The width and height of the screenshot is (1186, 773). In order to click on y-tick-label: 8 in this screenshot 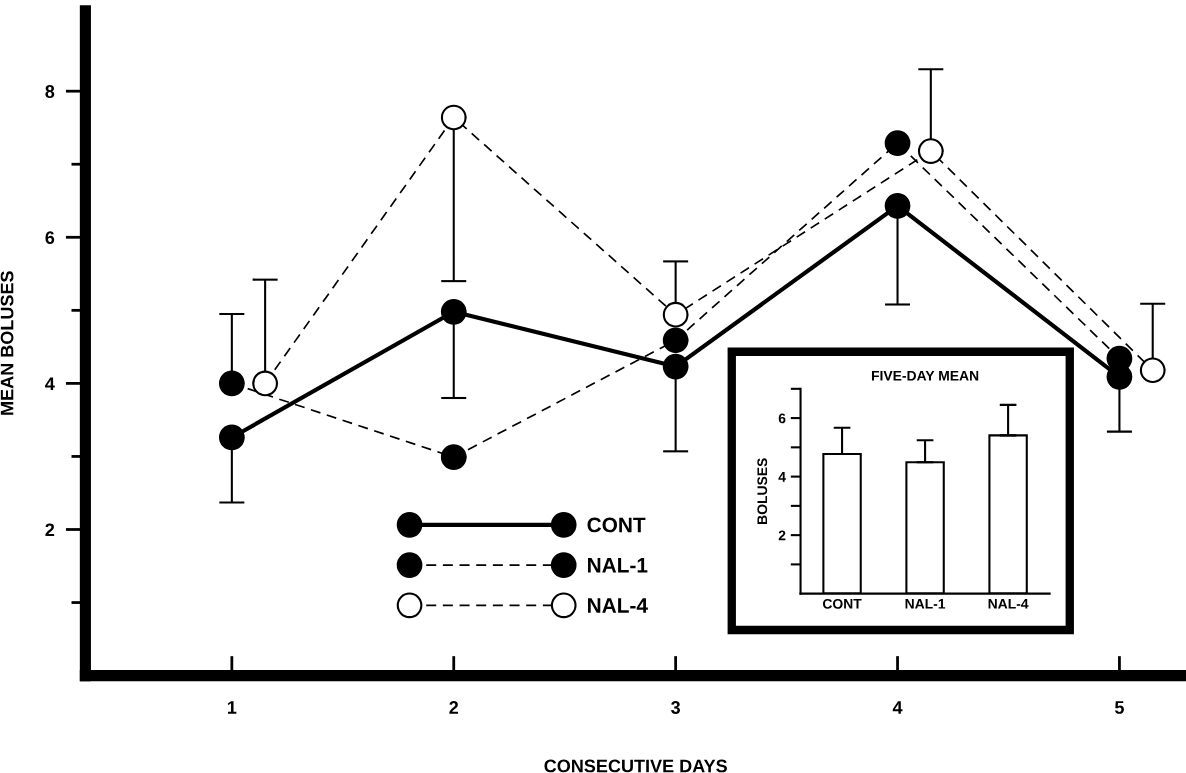, I will do `click(50, 91)`.